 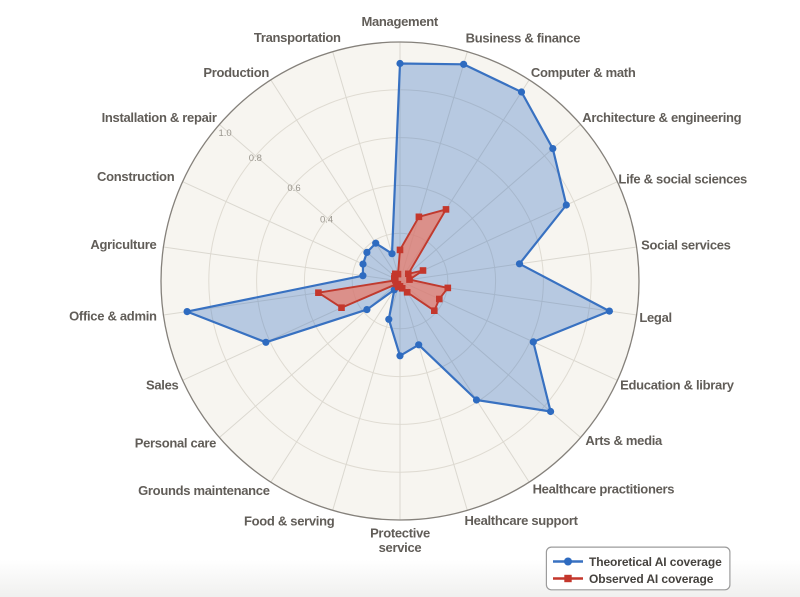 I want to click on svg-text: 0.6, so click(x=293, y=188).